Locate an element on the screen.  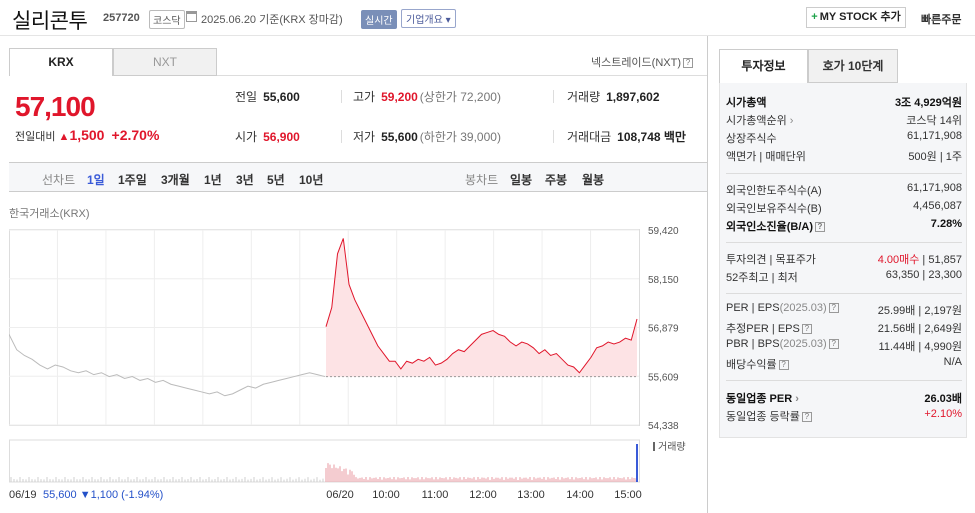
market-cap-rank-value: 코스닥 14위 is located at coordinates (934, 121).